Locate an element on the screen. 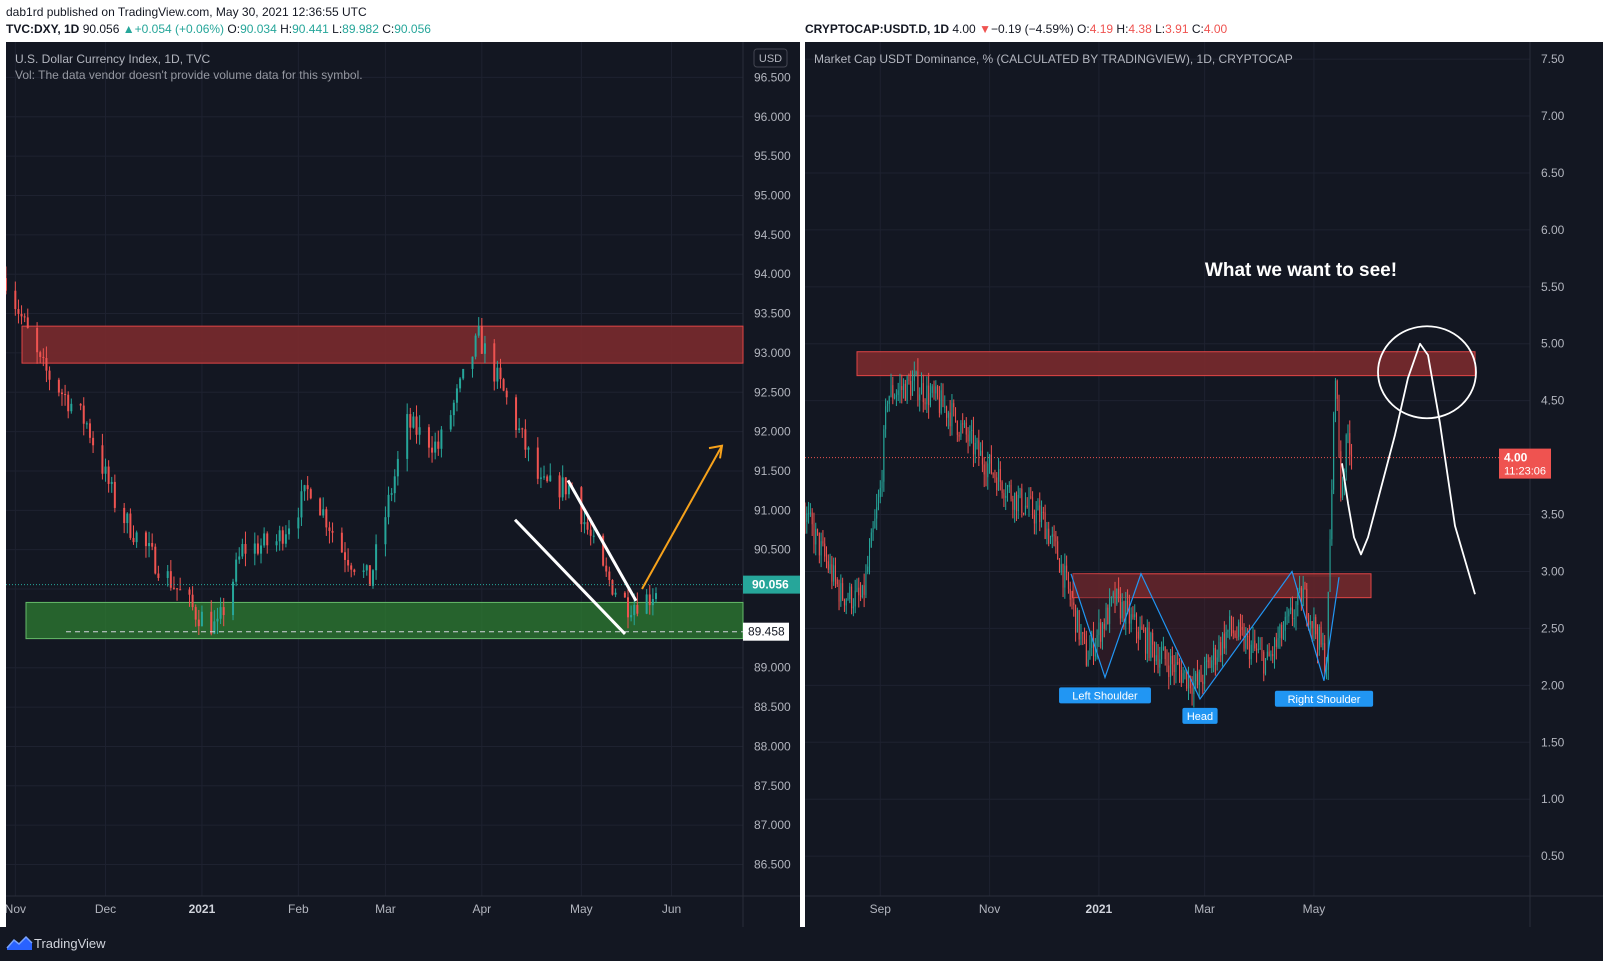  price-tick-label: 87.500 is located at coordinates (772, 786).